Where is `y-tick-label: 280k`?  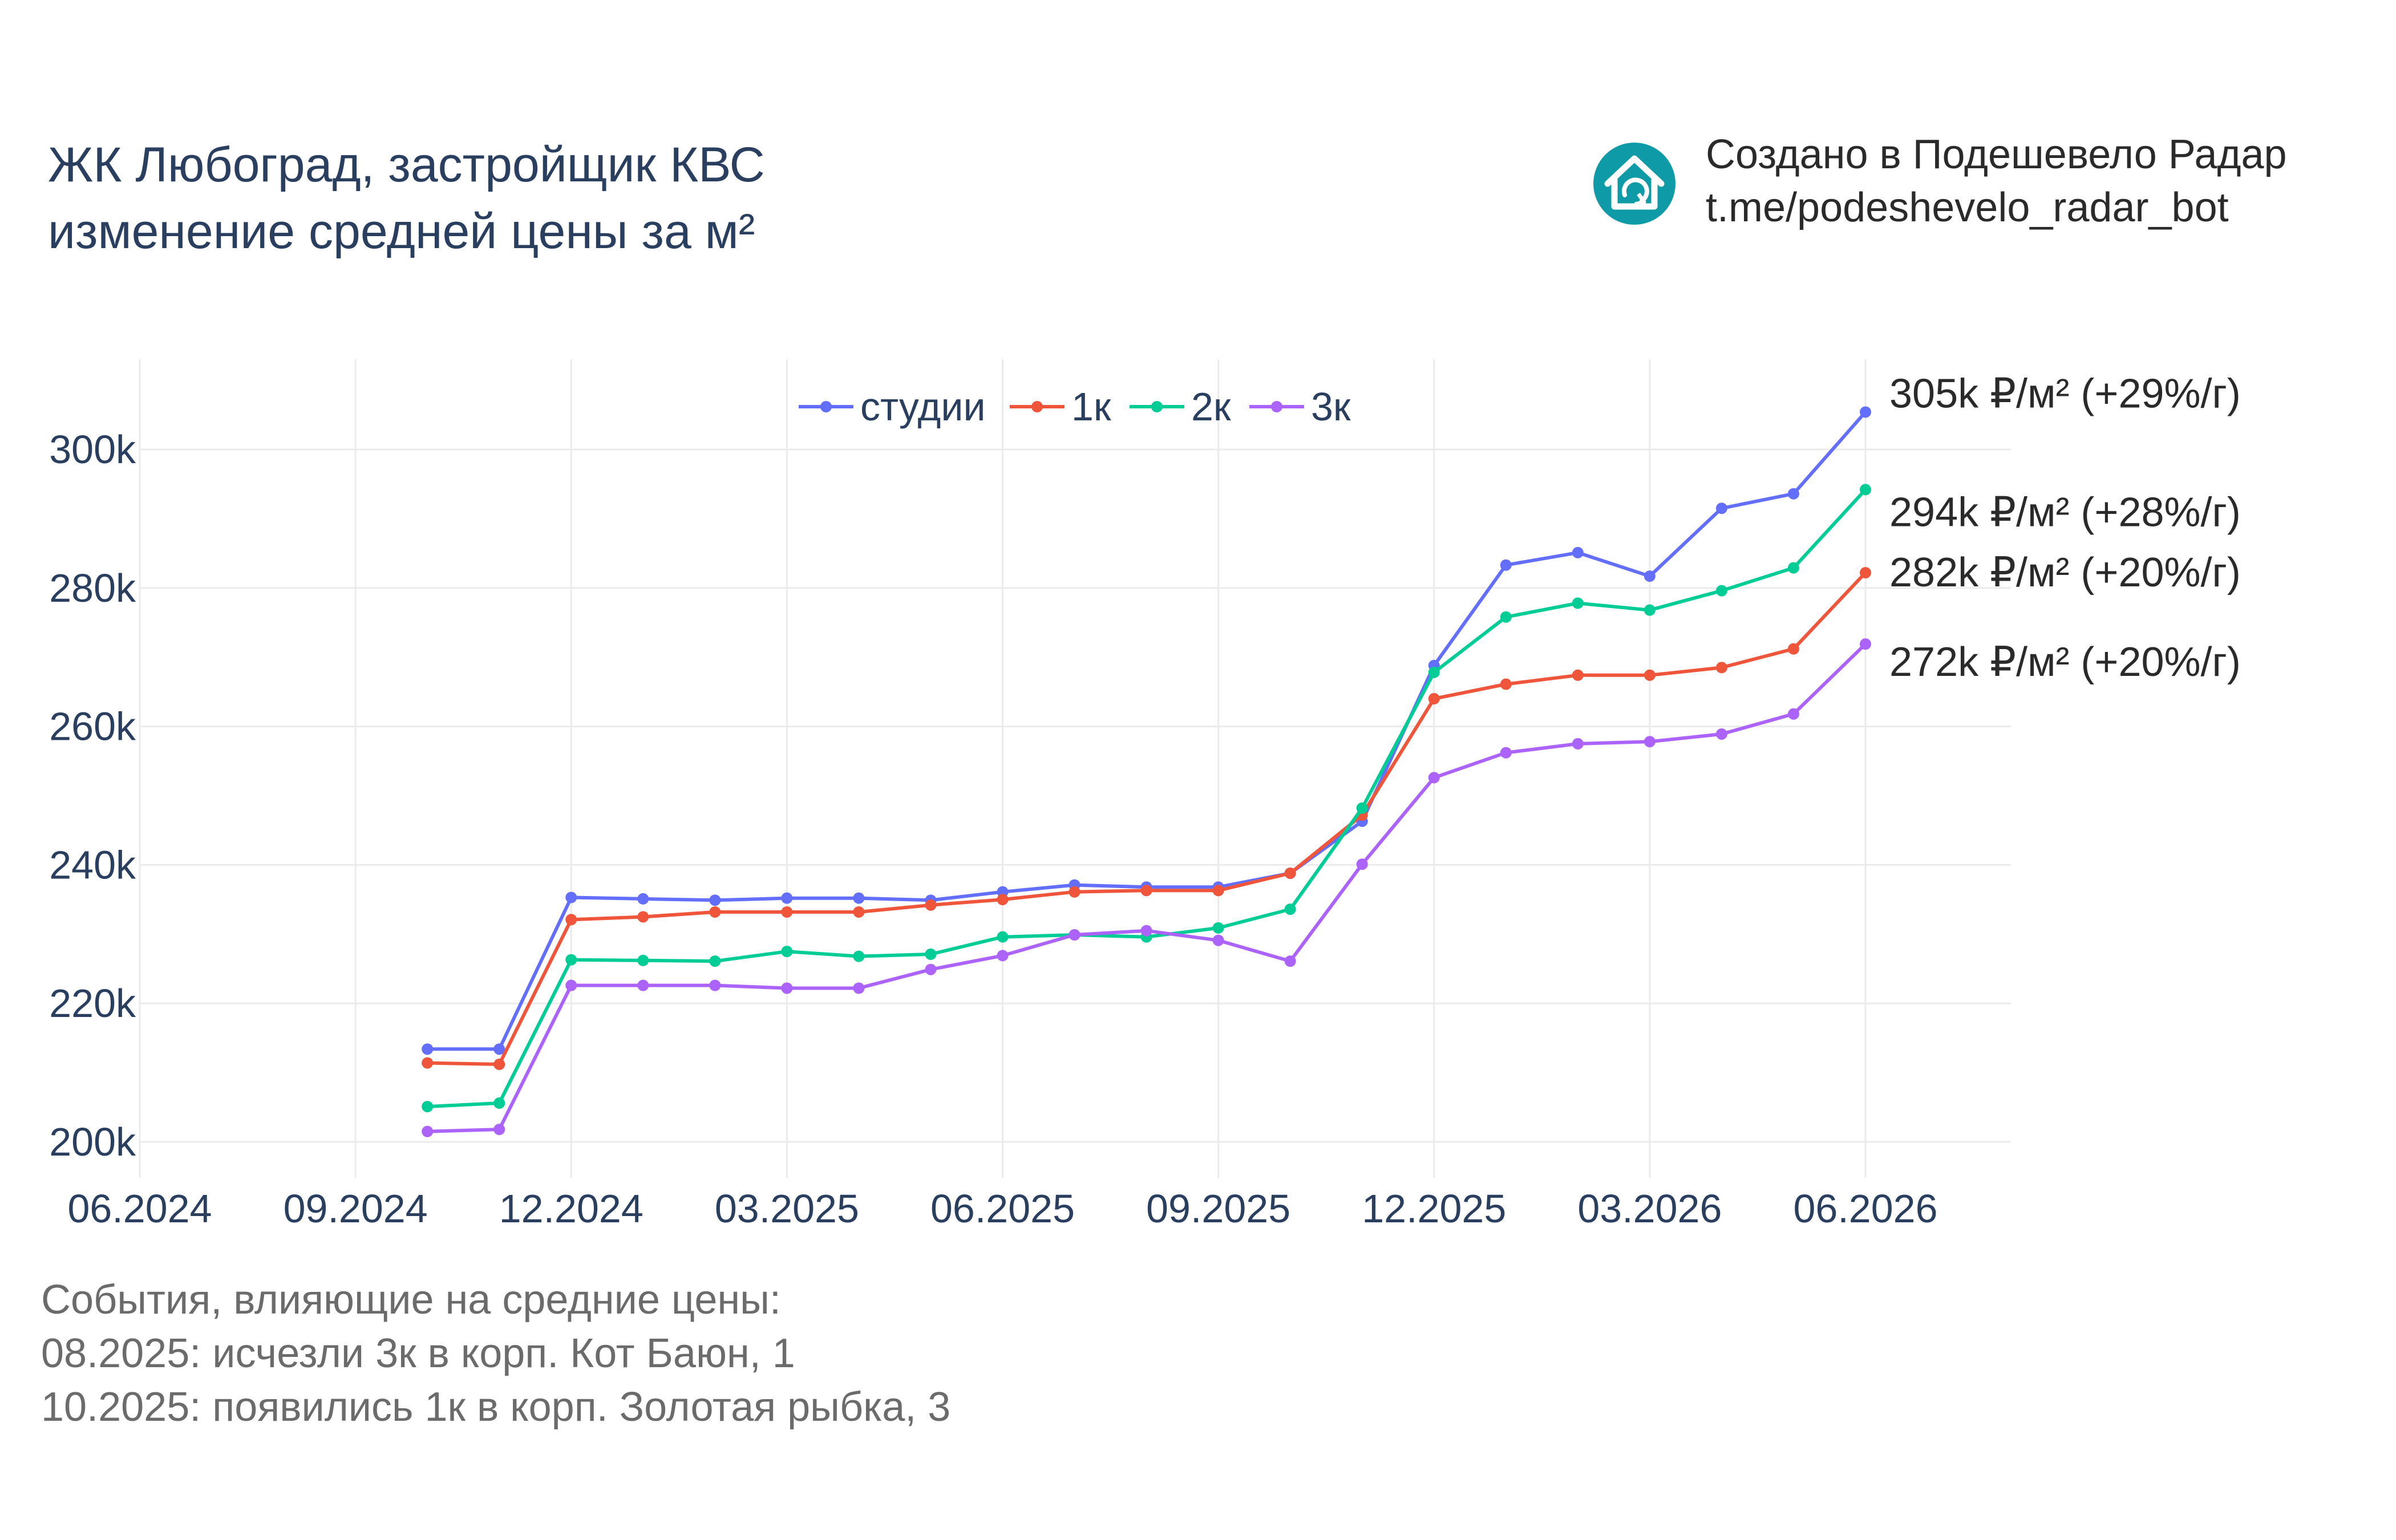 y-tick-label: 280k is located at coordinates (92, 588).